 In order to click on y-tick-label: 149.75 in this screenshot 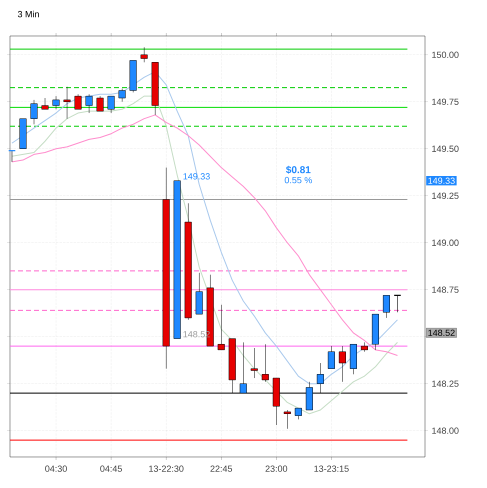, I will do `click(445, 101)`.